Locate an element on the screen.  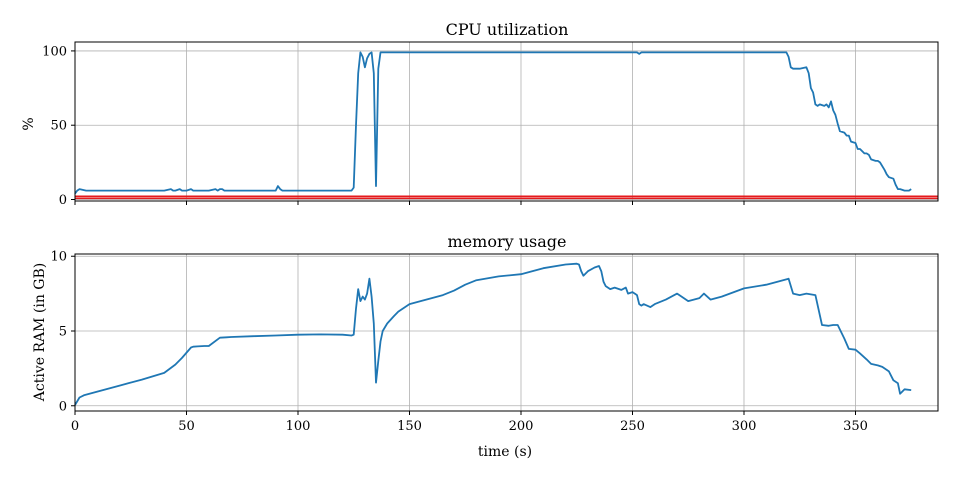
memory-chart-title: memory usage is located at coordinates (507, 241).